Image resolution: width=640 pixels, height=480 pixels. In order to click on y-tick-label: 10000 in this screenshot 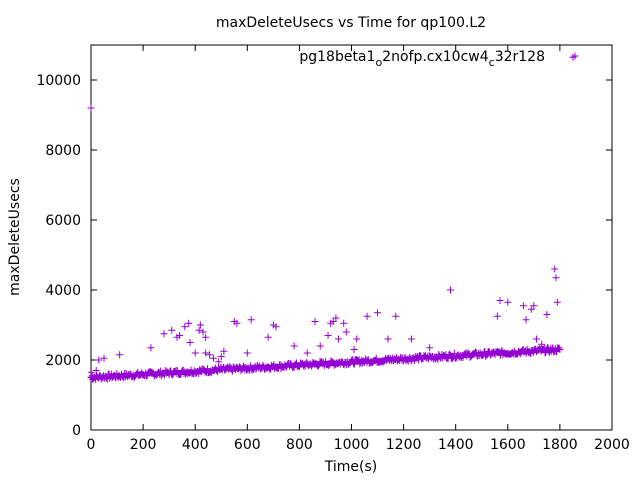, I will do `click(58, 81)`.